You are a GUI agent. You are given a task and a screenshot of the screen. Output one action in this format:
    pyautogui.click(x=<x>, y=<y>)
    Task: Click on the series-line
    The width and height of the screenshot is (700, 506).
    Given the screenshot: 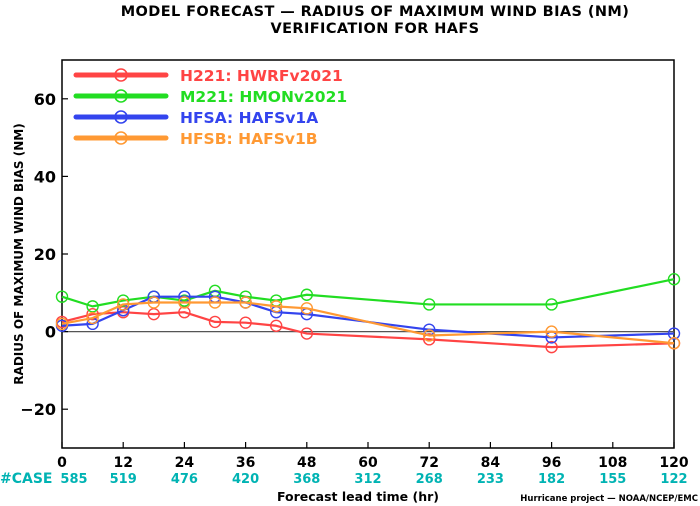 What is the action you would take?
    pyautogui.click(x=368, y=330)
    